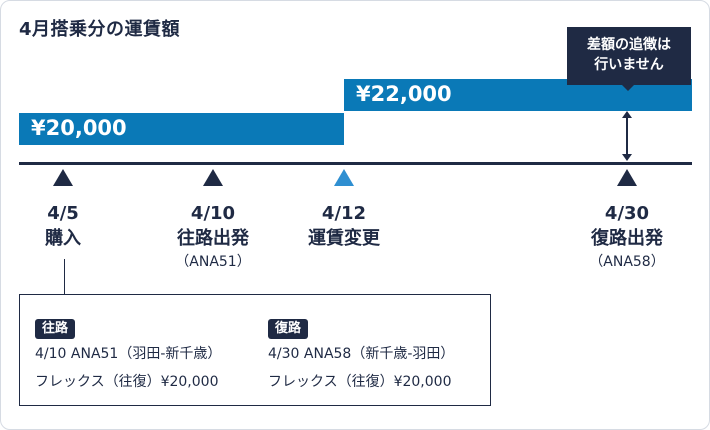 The width and height of the screenshot is (710, 430). I want to click on event-marker-fare-change-icon, so click(344, 177).